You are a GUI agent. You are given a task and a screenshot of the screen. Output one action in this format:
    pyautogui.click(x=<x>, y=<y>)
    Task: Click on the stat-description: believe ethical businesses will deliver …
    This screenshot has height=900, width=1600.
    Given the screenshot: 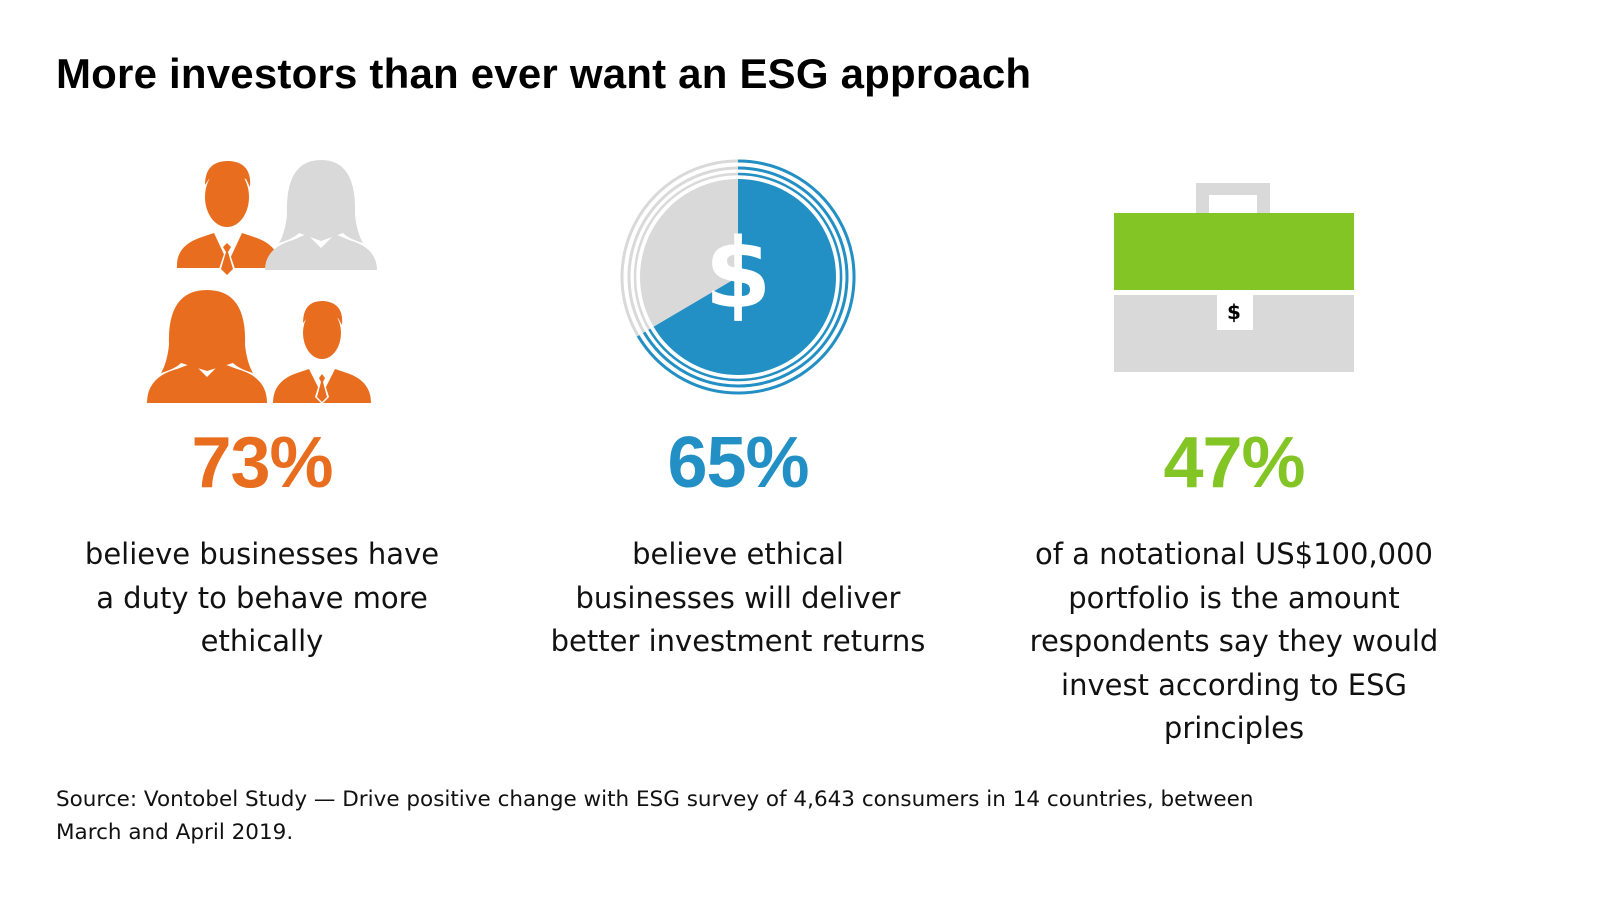 What is the action you would take?
    pyautogui.click(x=738, y=597)
    